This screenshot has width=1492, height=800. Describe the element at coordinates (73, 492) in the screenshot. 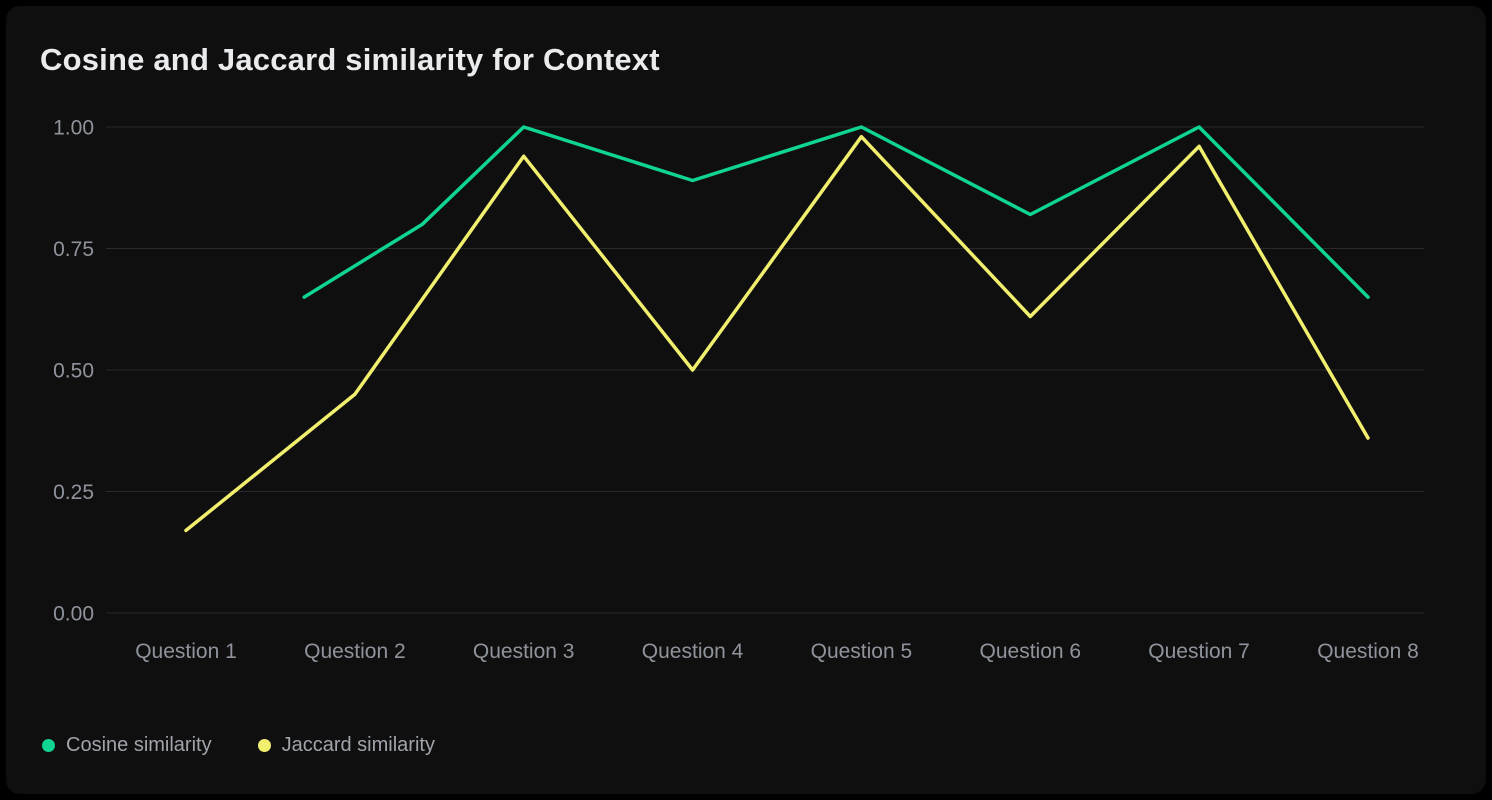

I see `y-tick-label: 0.25` at that location.